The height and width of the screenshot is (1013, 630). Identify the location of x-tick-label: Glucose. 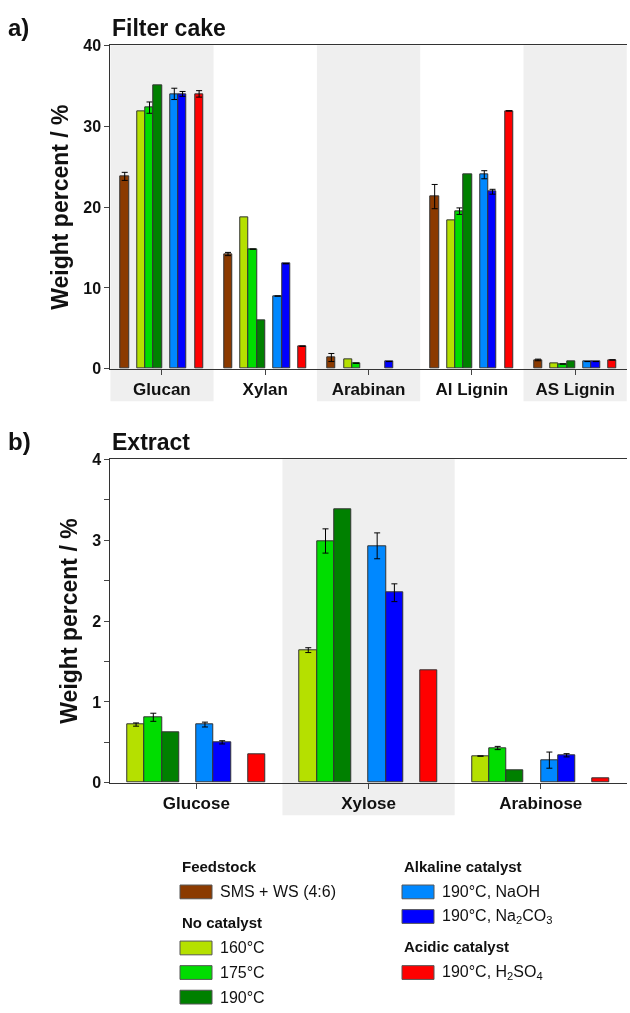
(196, 804).